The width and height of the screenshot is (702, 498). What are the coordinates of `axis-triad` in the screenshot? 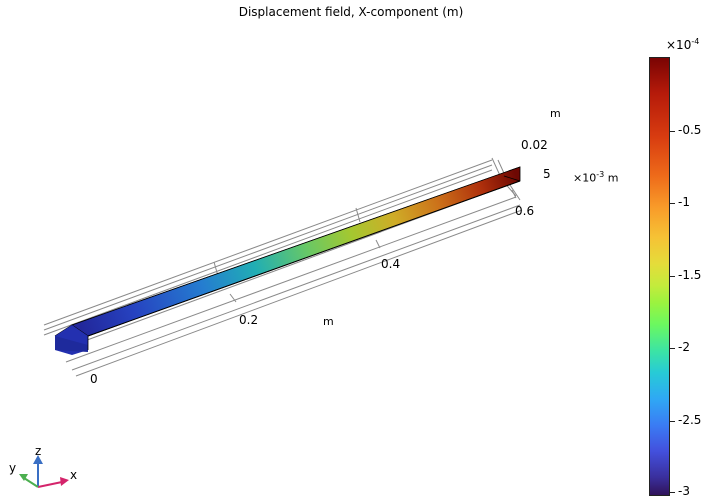 It's located at (44, 471).